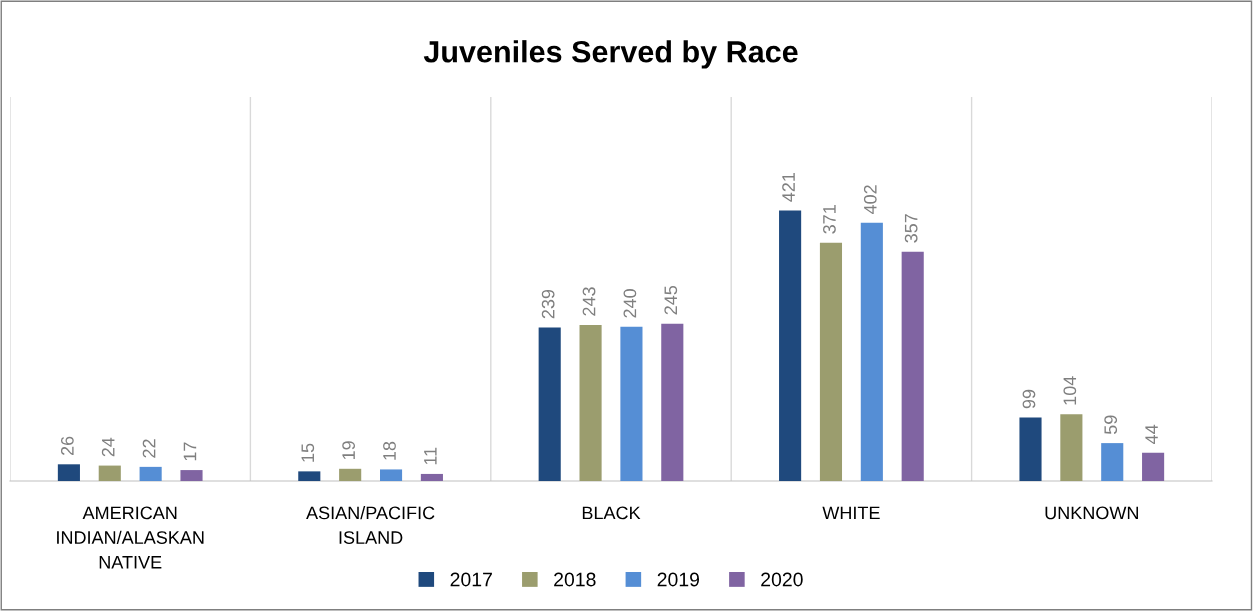  What do you see at coordinates (308, 452) in the screenshot?
I see `data-label: 15` at bounding box center [308, 452].